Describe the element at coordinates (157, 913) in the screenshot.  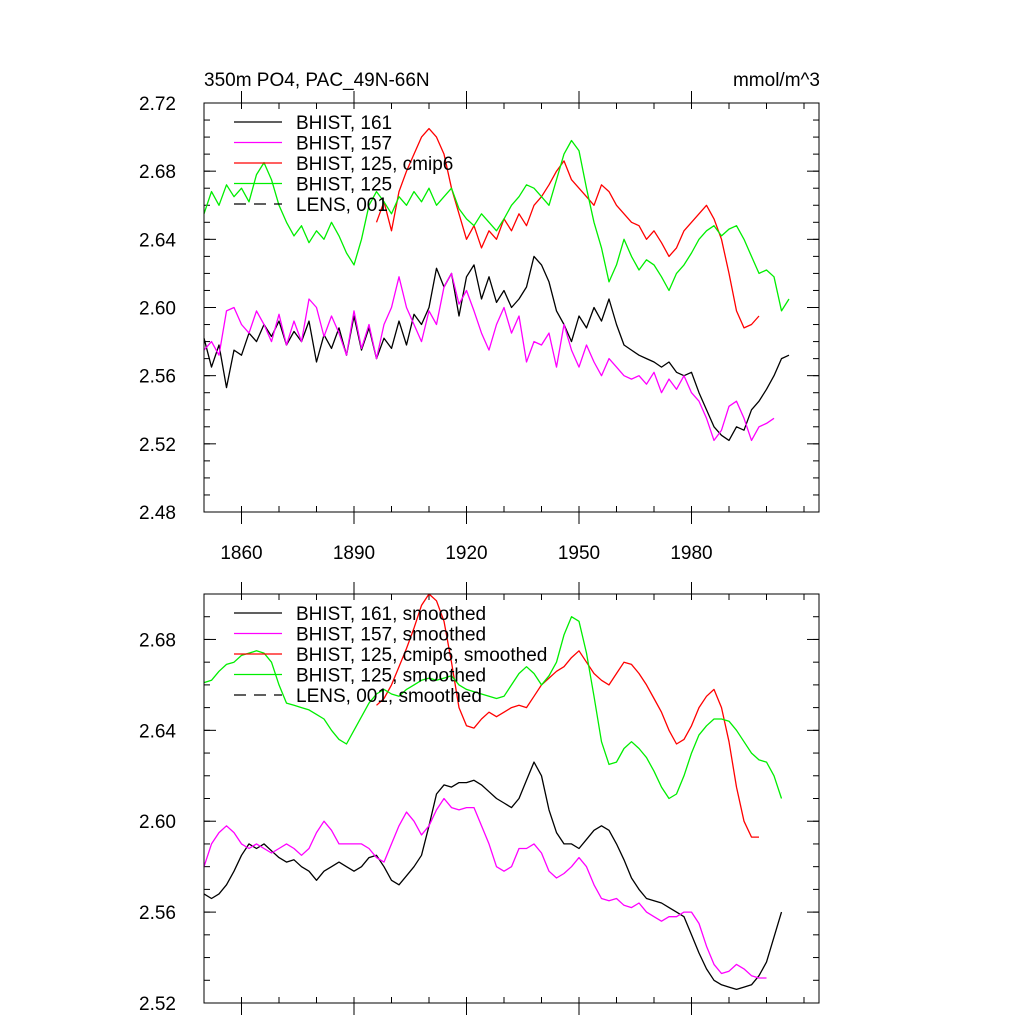
I see `bottom-y-tick-label: 2.56` at that location.